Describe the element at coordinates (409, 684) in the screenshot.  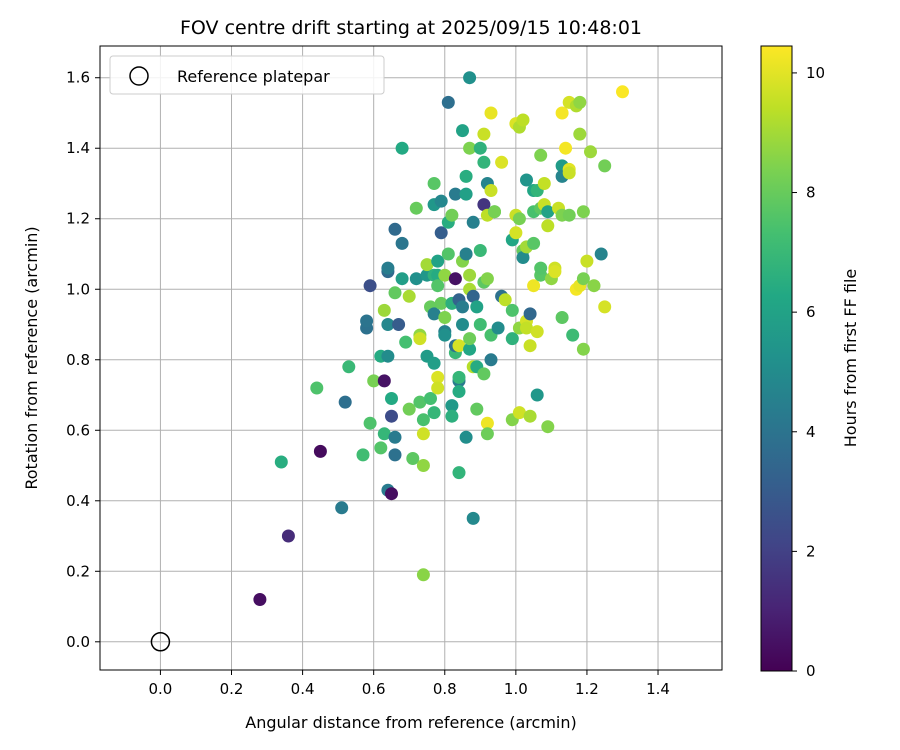
I see `x-axis-ticks: 0.0 0.2 0.4 0.6 0.8 1.0 1.2 1.4` at that location.